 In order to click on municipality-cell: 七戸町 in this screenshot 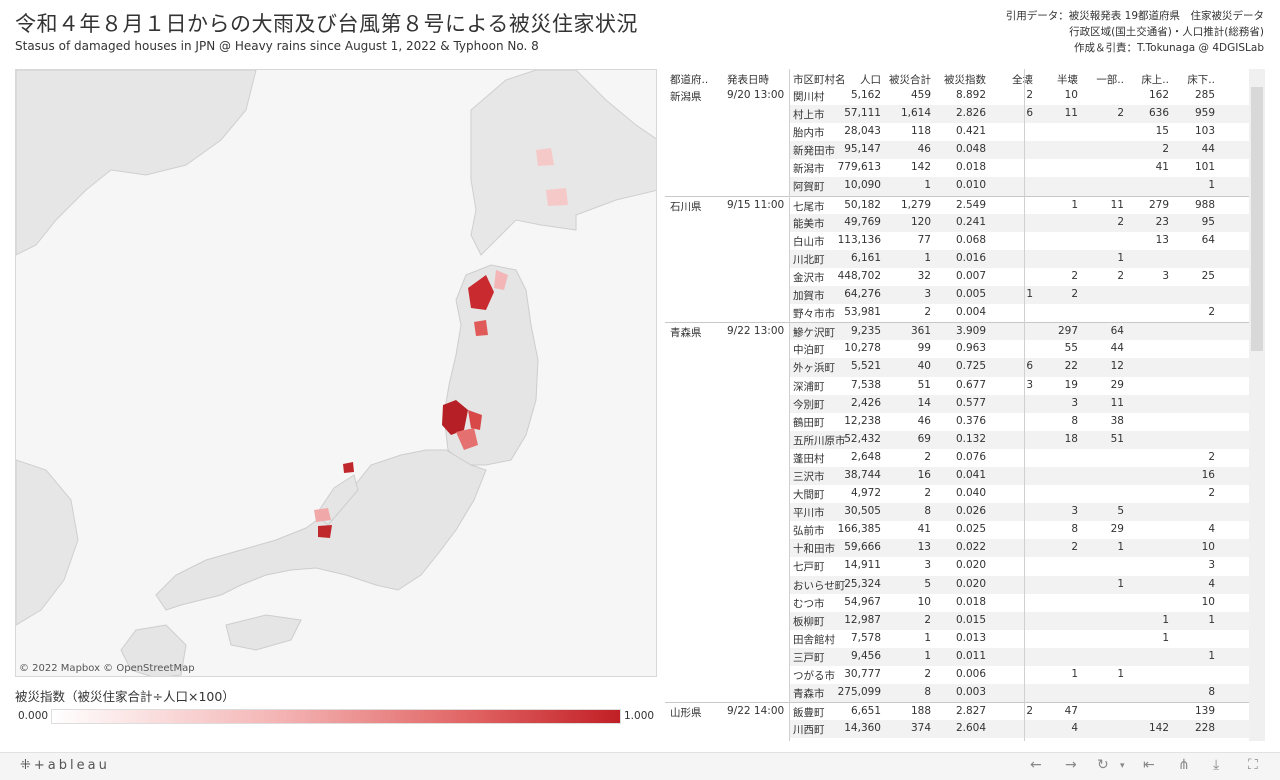, I will do `click(809, 567)`.